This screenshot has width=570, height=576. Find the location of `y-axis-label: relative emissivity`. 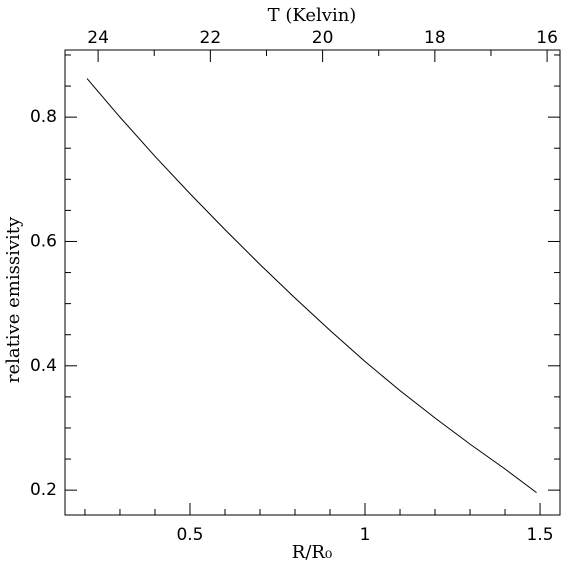

y-axis-label: relative emissivity is located at coordinates (13, 299).